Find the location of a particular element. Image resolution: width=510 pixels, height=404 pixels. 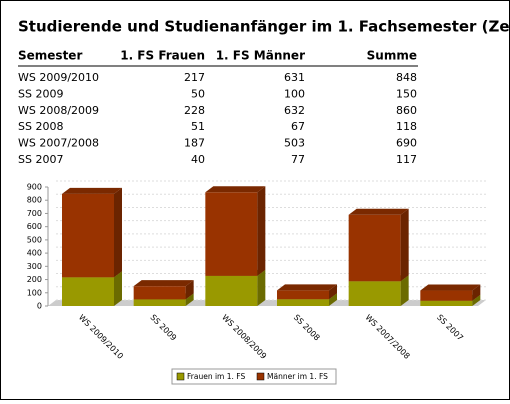

y-tick-label: 800 is located at coordinates (34, 200).